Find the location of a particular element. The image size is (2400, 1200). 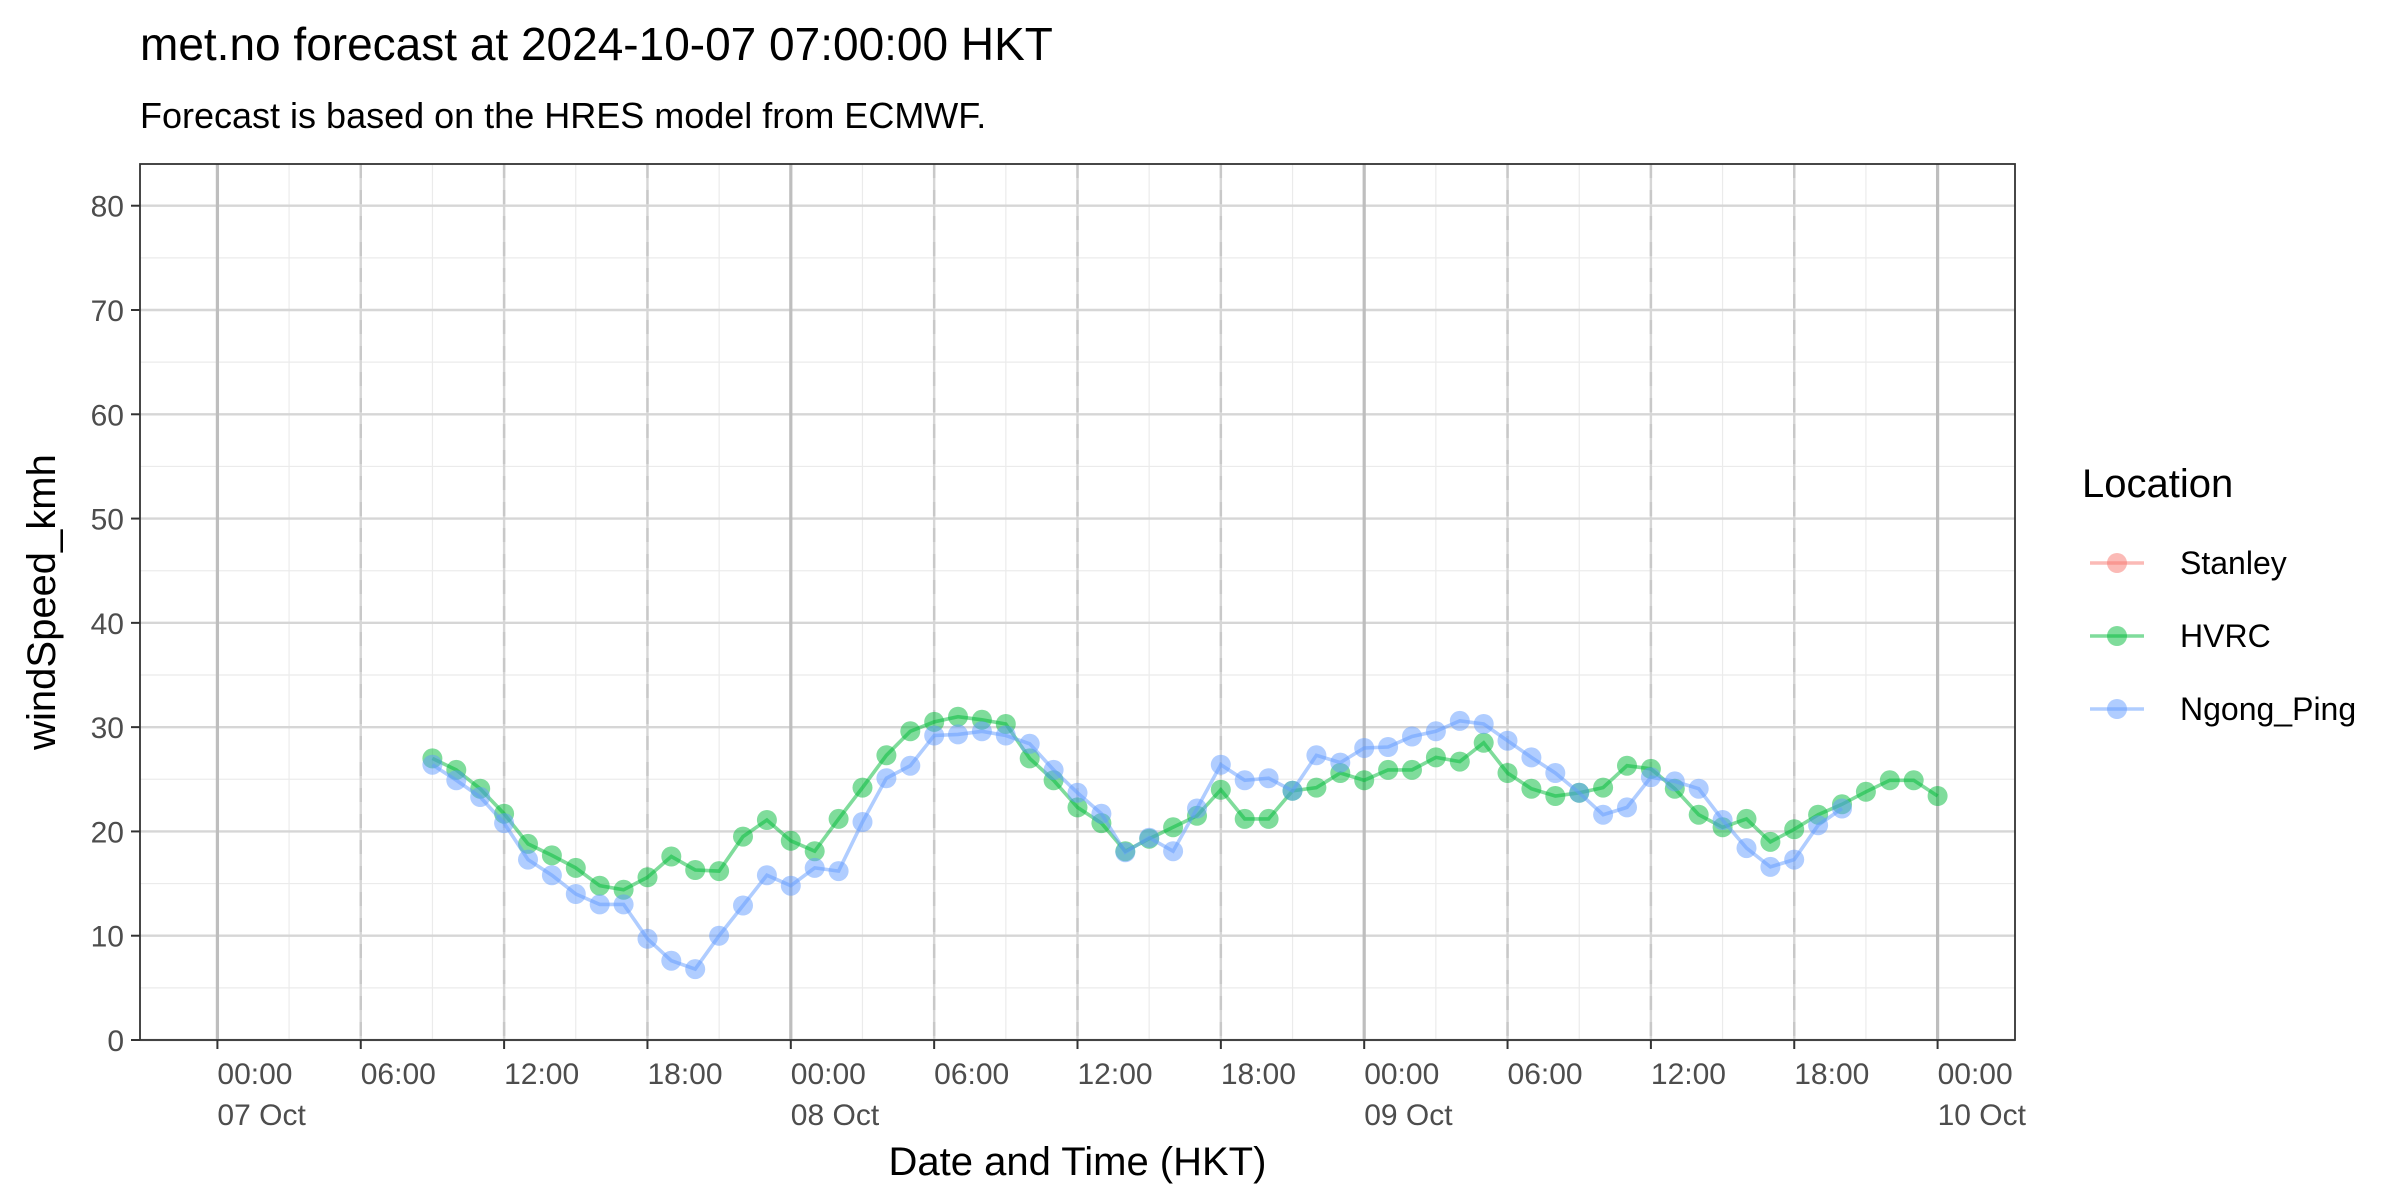

y-tick-label: 70 is located at coordinates (107, 311).